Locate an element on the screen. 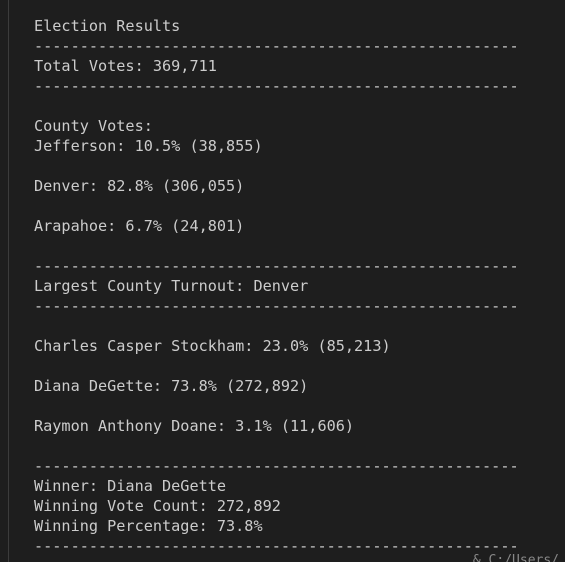 This screenshot has width=565, height=562. winning-vote-count-line: Winning Vote Count: 272,892 is located at coordinates (157, 506).